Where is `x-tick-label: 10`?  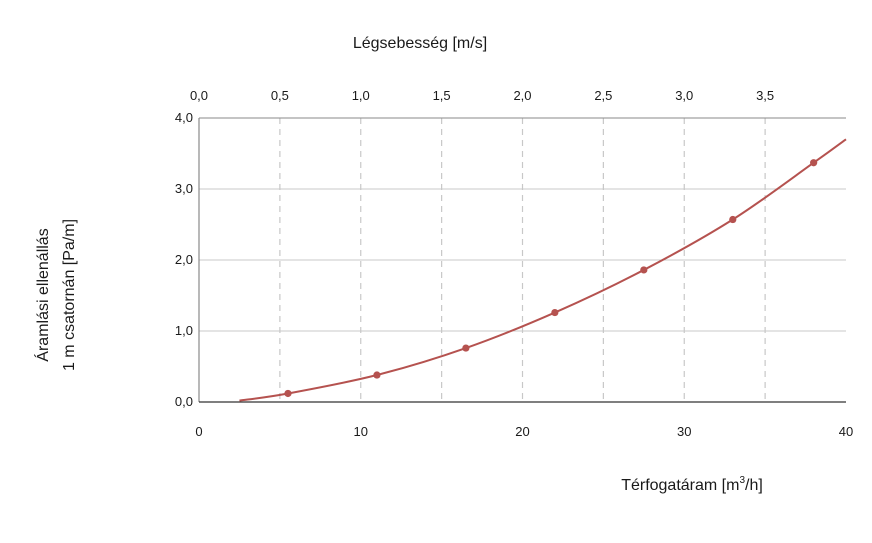 x-tick-label: 10 is located at coordinates (361, 431).